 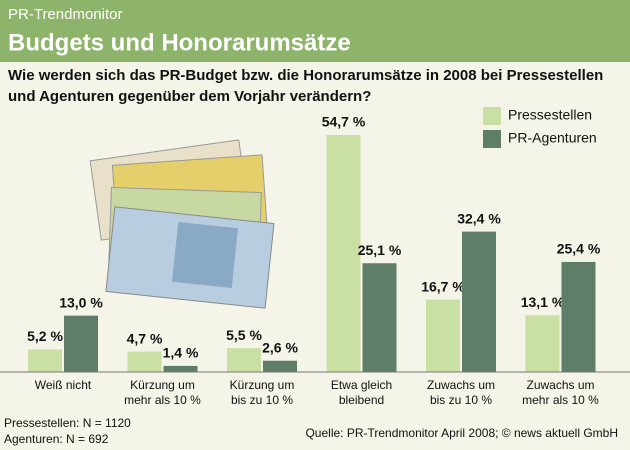 What do you see at coordinates (479, 218) in the screenshot?
I see `value-label: 32,4 %` at bounding box center [479, 218].